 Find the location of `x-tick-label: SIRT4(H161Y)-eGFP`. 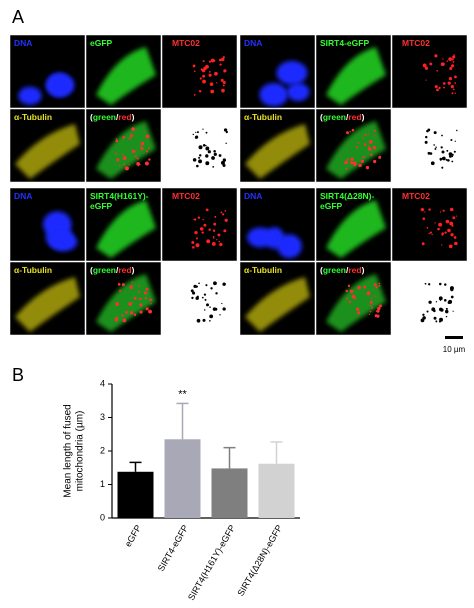

x-tick-label: SIRT4(H161Y)-eGFP is located at coordinates (211, 562).